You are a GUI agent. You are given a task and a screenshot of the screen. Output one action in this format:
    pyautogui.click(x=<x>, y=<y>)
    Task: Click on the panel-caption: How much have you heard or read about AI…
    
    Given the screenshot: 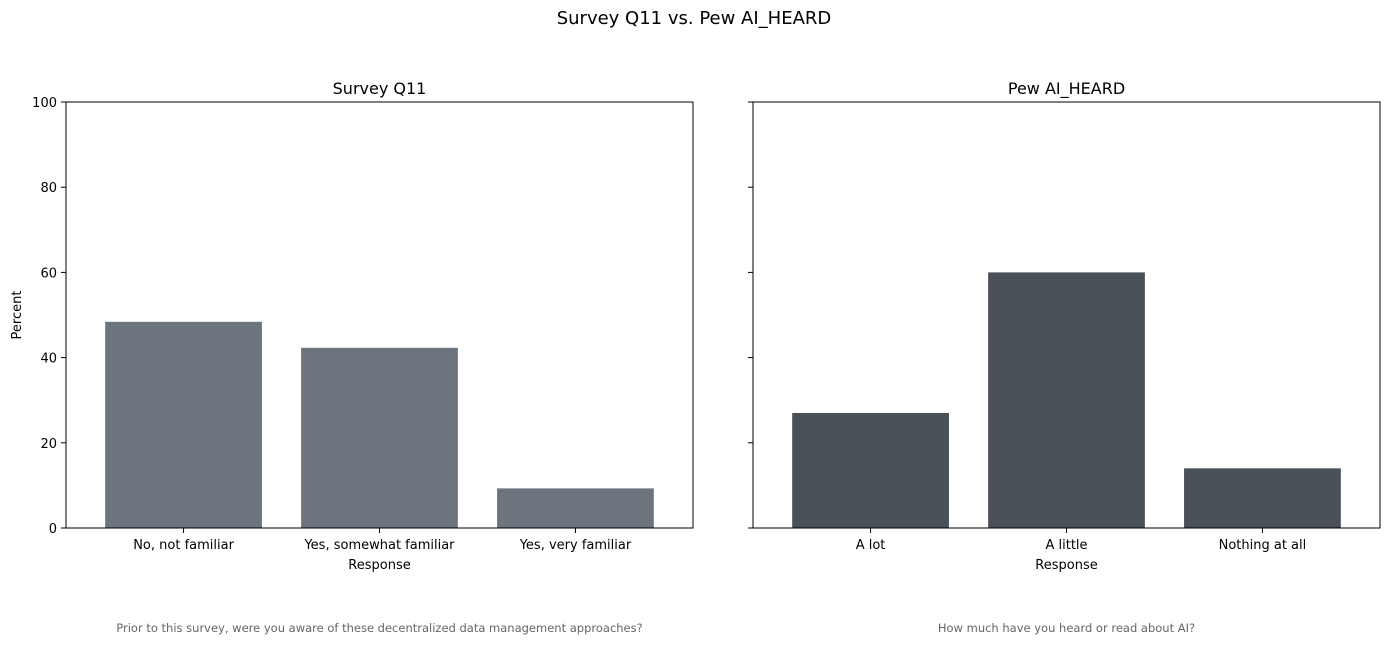 What is the action you would take?
    pyautogui.click(x=1066, y=628)
    